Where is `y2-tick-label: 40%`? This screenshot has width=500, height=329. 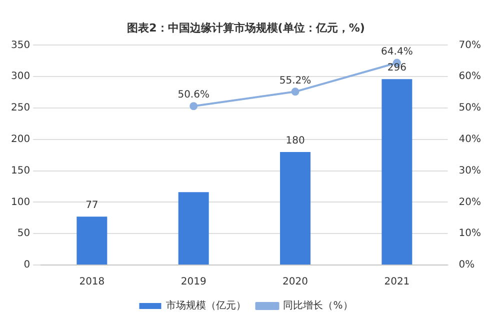 y2-tick-label: 40% is located at coordinates (470, 139).